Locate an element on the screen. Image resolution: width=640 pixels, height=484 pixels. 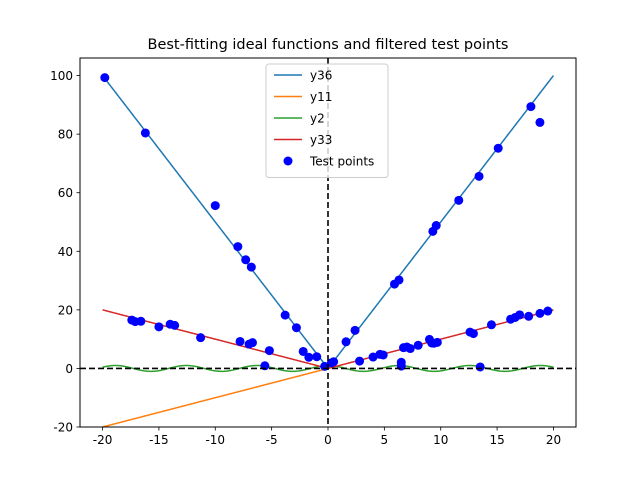
legend-label: y2 is located at coordinates (317, 119).